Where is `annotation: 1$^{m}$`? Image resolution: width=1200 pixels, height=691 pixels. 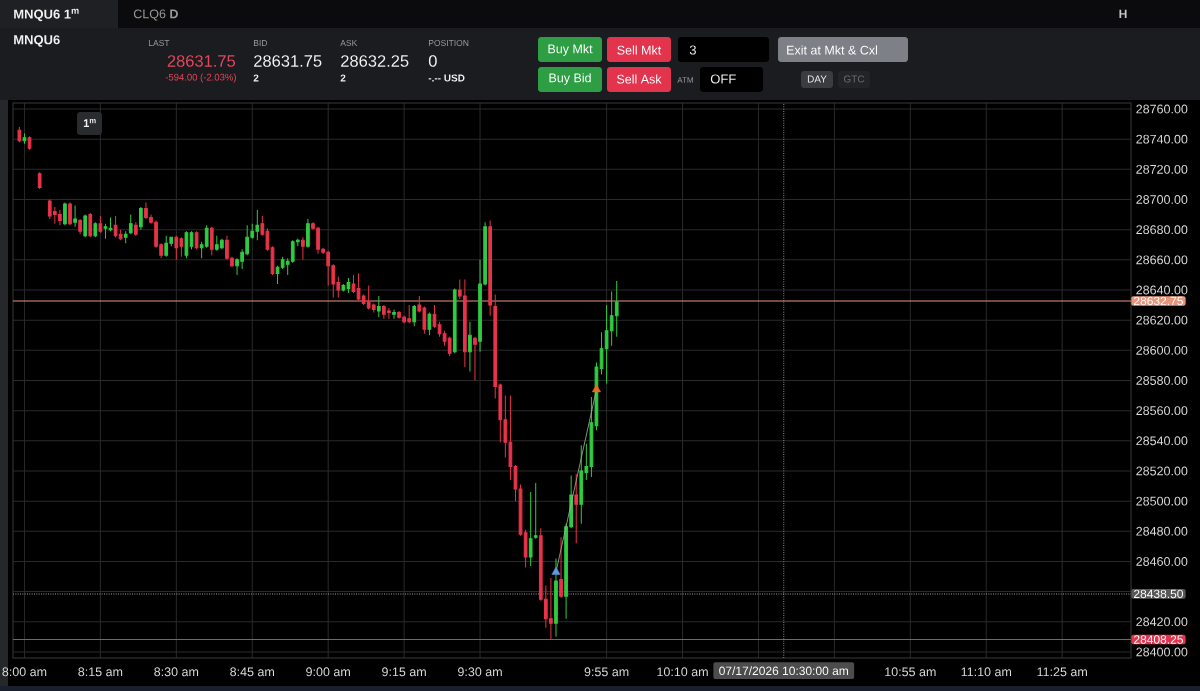
annotation: 1$^{m}$ is located at coordinates (89, 123).